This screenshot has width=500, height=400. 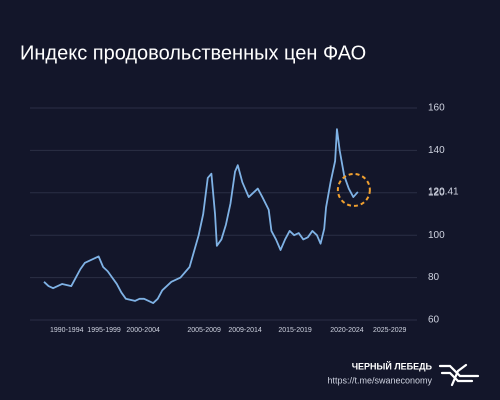 I want to click on y-tick-label: 60, so click(x=434, y=320).